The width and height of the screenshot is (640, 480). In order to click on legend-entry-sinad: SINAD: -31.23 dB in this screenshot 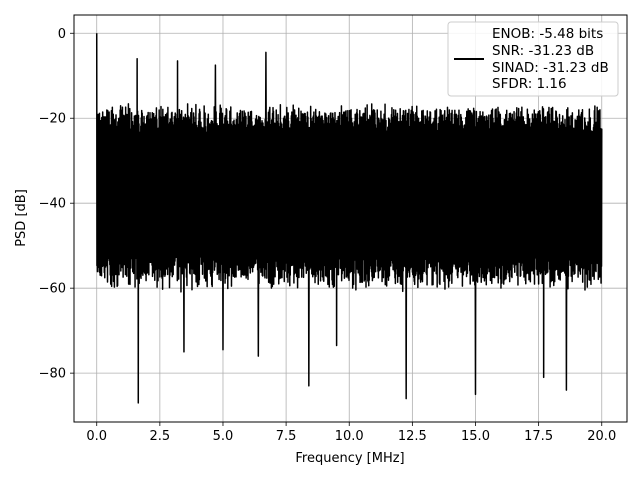, I will do `click(550, 68)`.